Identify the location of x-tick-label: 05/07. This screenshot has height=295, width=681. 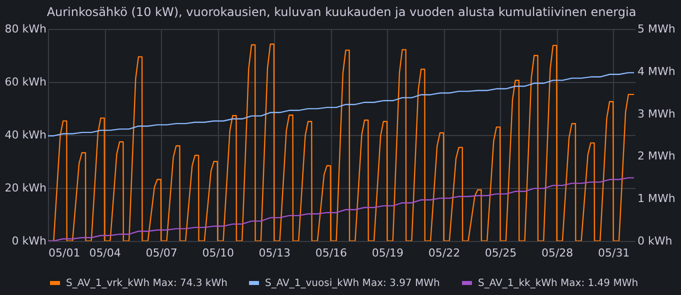
(162, 253).